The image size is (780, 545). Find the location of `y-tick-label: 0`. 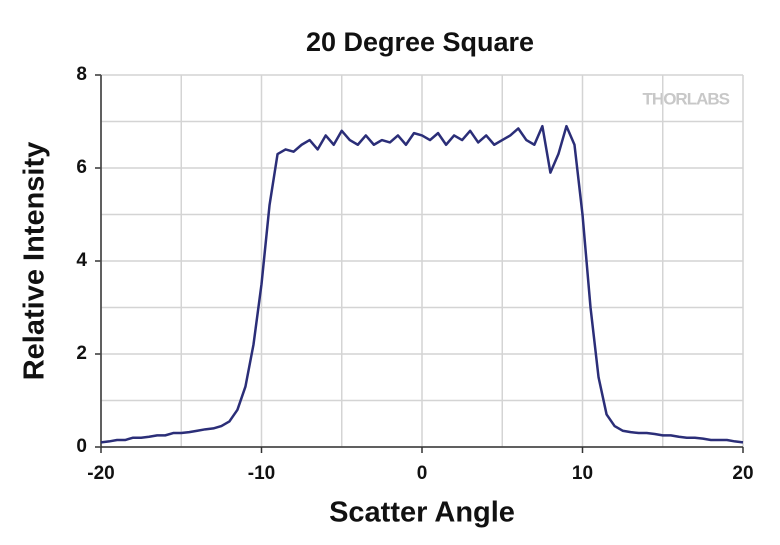

y-tick-label: 0 is located at coordinates (81, 446).